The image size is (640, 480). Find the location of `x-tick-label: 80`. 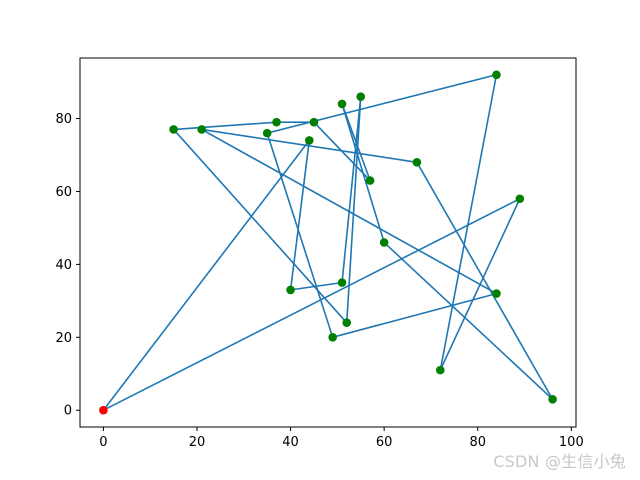

x-tick-label: 80 is located at coordinates (477, 442).